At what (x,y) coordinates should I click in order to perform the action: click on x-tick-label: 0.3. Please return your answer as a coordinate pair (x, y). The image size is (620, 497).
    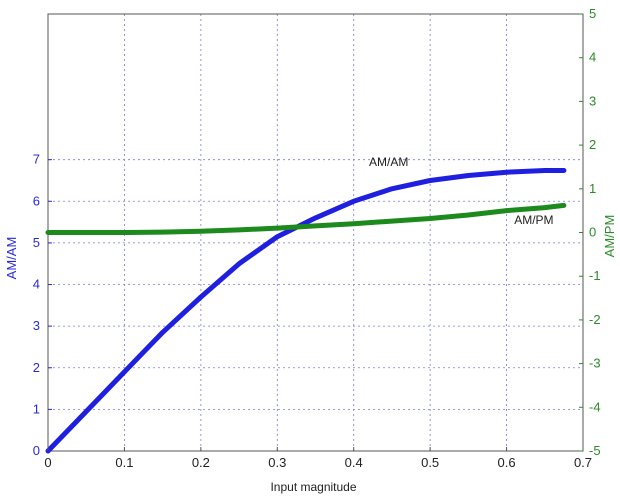
    Looking at the image, I should click on (277, 462).